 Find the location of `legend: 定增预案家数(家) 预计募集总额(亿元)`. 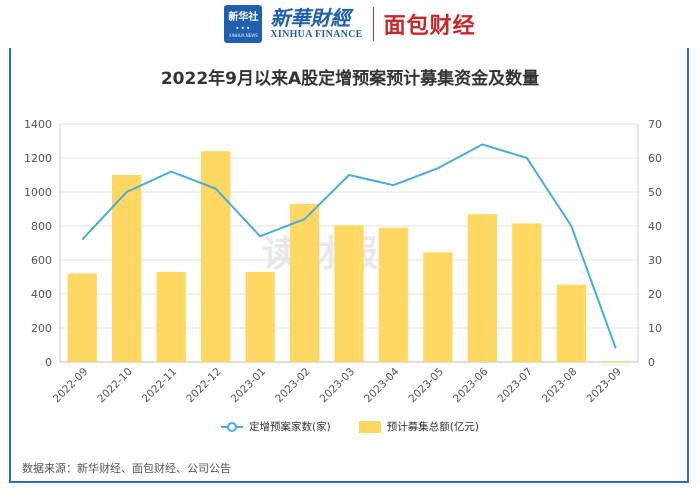

legend: 定增预案家数(家) 预计募集总额(亿元) is located at coordinates (350, 426).